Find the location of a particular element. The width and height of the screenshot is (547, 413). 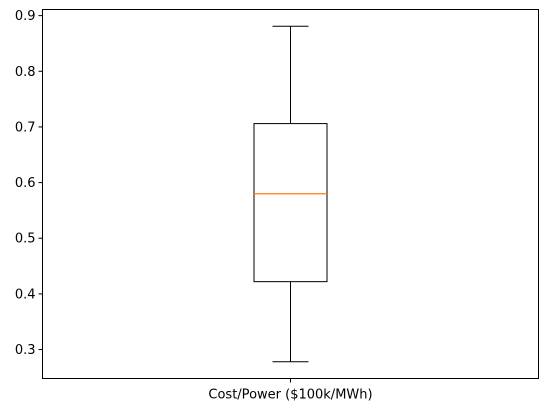

y-axis: 0.3 0.4 0.5 0.6 0.7 0.8 0.9 is located at coordinates (29, 183).